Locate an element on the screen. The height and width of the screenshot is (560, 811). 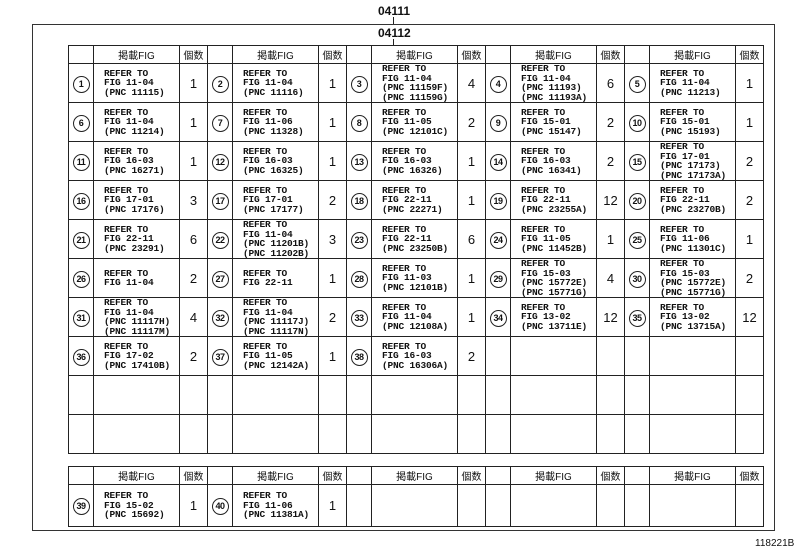
fig-reference: REFER TO FIG 11-04 (PNC 11214) is located at coordinates (136, 122).